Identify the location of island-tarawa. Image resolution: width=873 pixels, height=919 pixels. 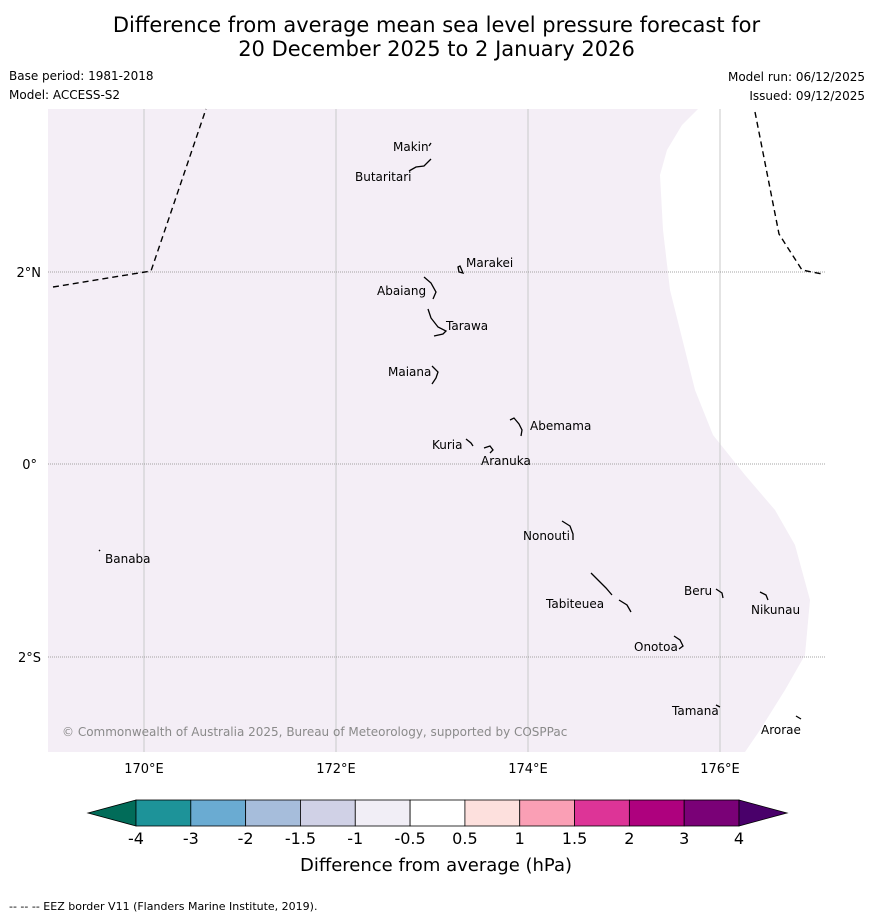
(437, 322).